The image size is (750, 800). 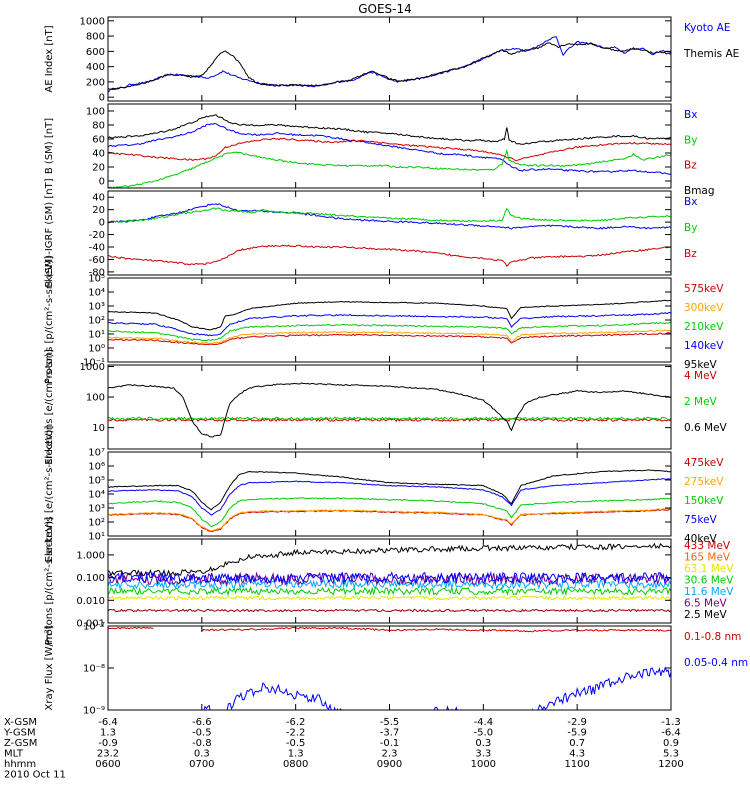 What do you see at coordinates (671, 722) in the screenshot?
I see `ephemeris-value: -1.3` at bounding box center [671, 722].